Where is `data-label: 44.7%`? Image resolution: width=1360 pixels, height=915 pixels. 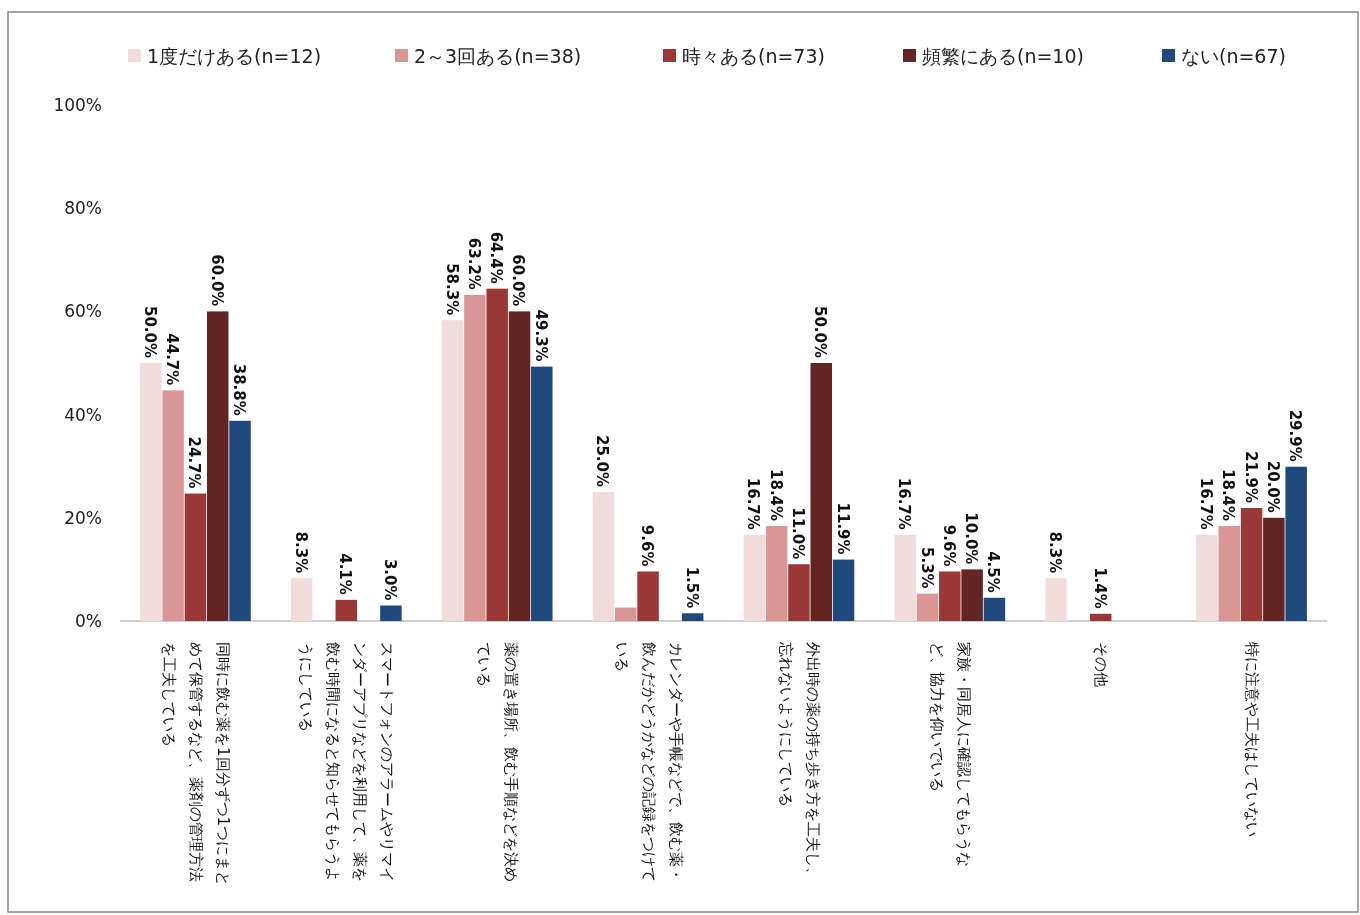
data-label: 44.7% is located at coordinates (172, 359).